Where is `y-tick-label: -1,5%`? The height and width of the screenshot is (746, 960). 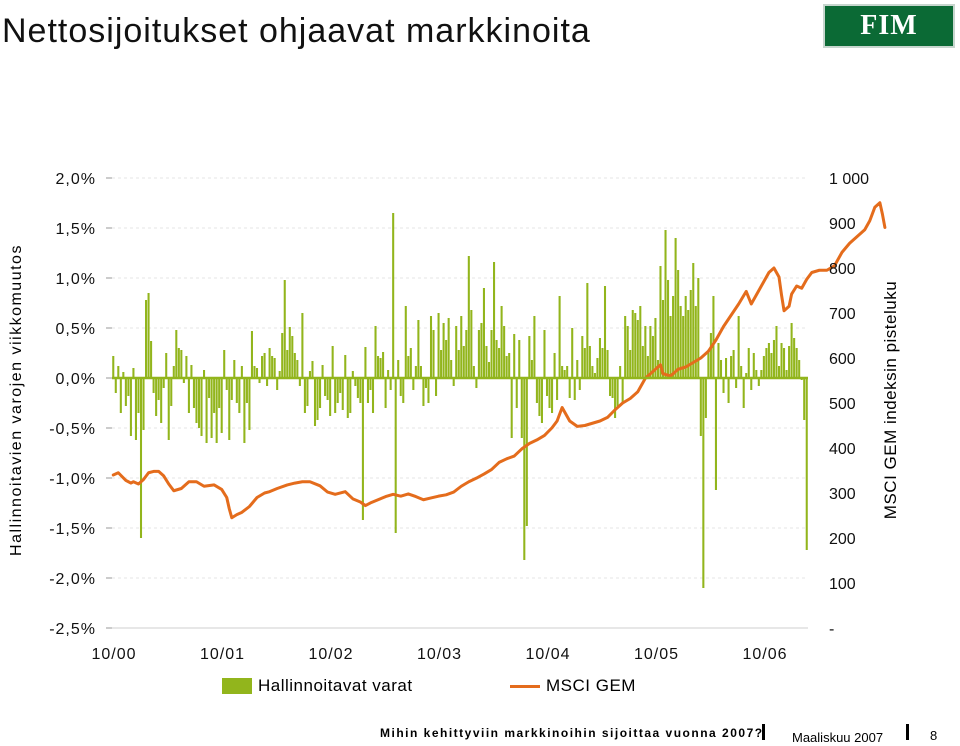
y-tick-label: -1,5% is located at coordinates (72, 529).